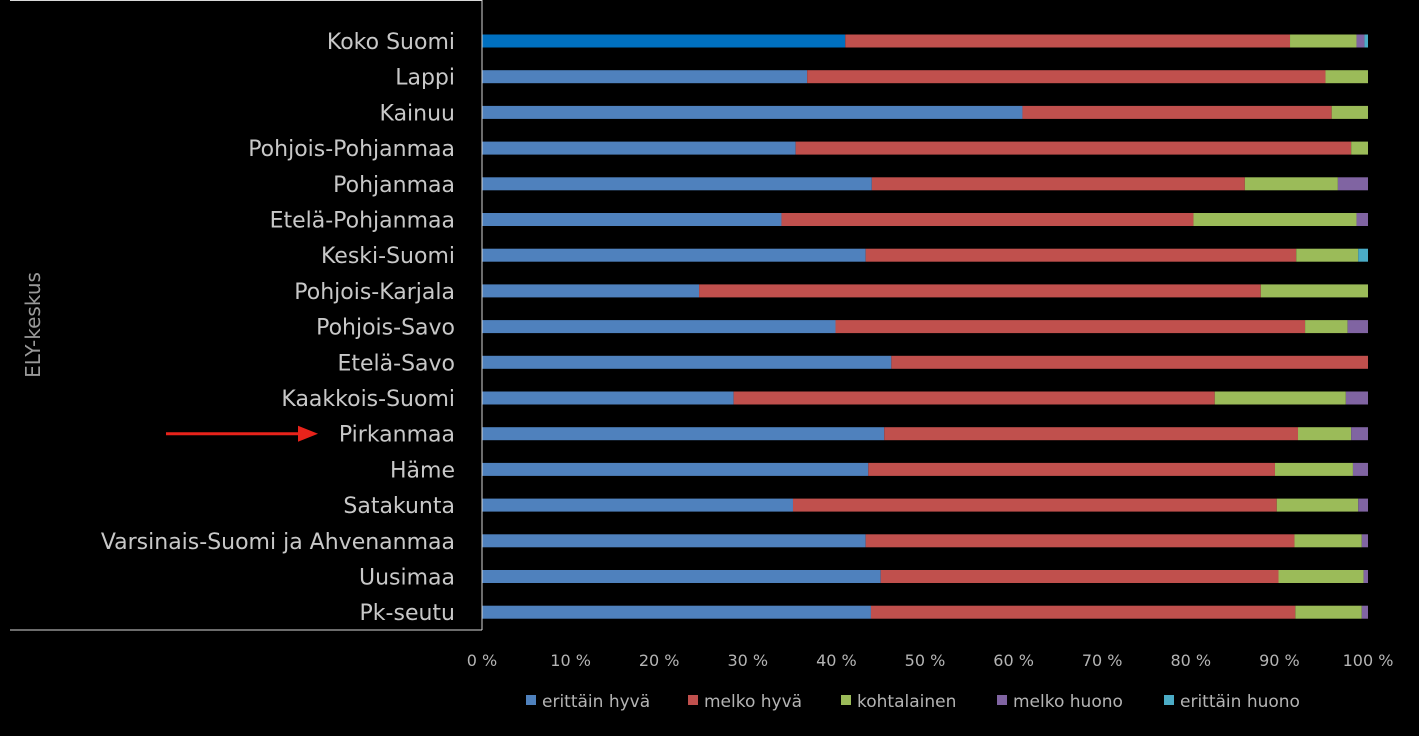  I want to click on category-label: Satakunta, so click(399, 506).